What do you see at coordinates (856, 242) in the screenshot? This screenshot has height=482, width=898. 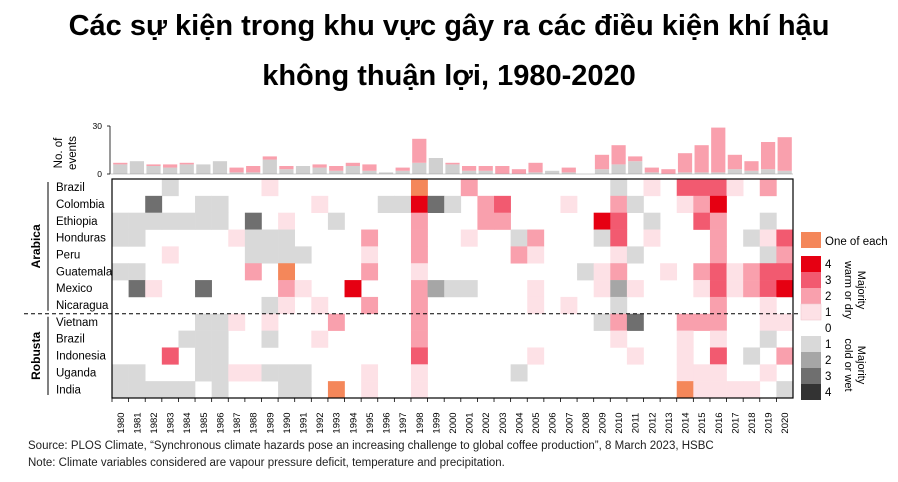 I see `legend-label: One of each` at bounding box center [856, 242].